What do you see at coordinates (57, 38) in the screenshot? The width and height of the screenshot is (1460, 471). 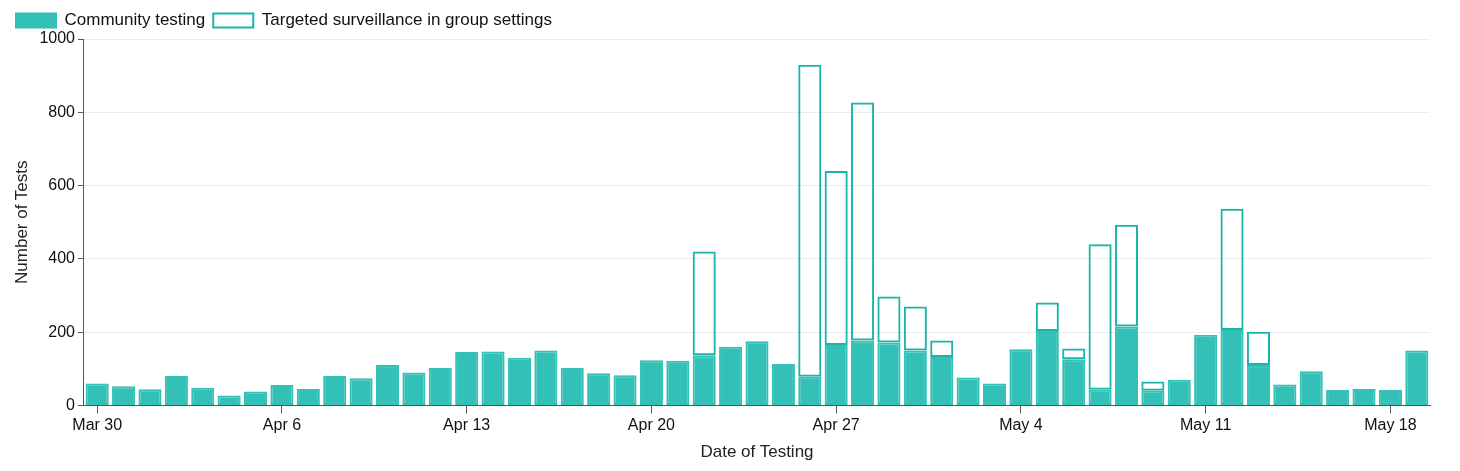 I see `y-tick-label: 1000` at bounding box center [57, 38].